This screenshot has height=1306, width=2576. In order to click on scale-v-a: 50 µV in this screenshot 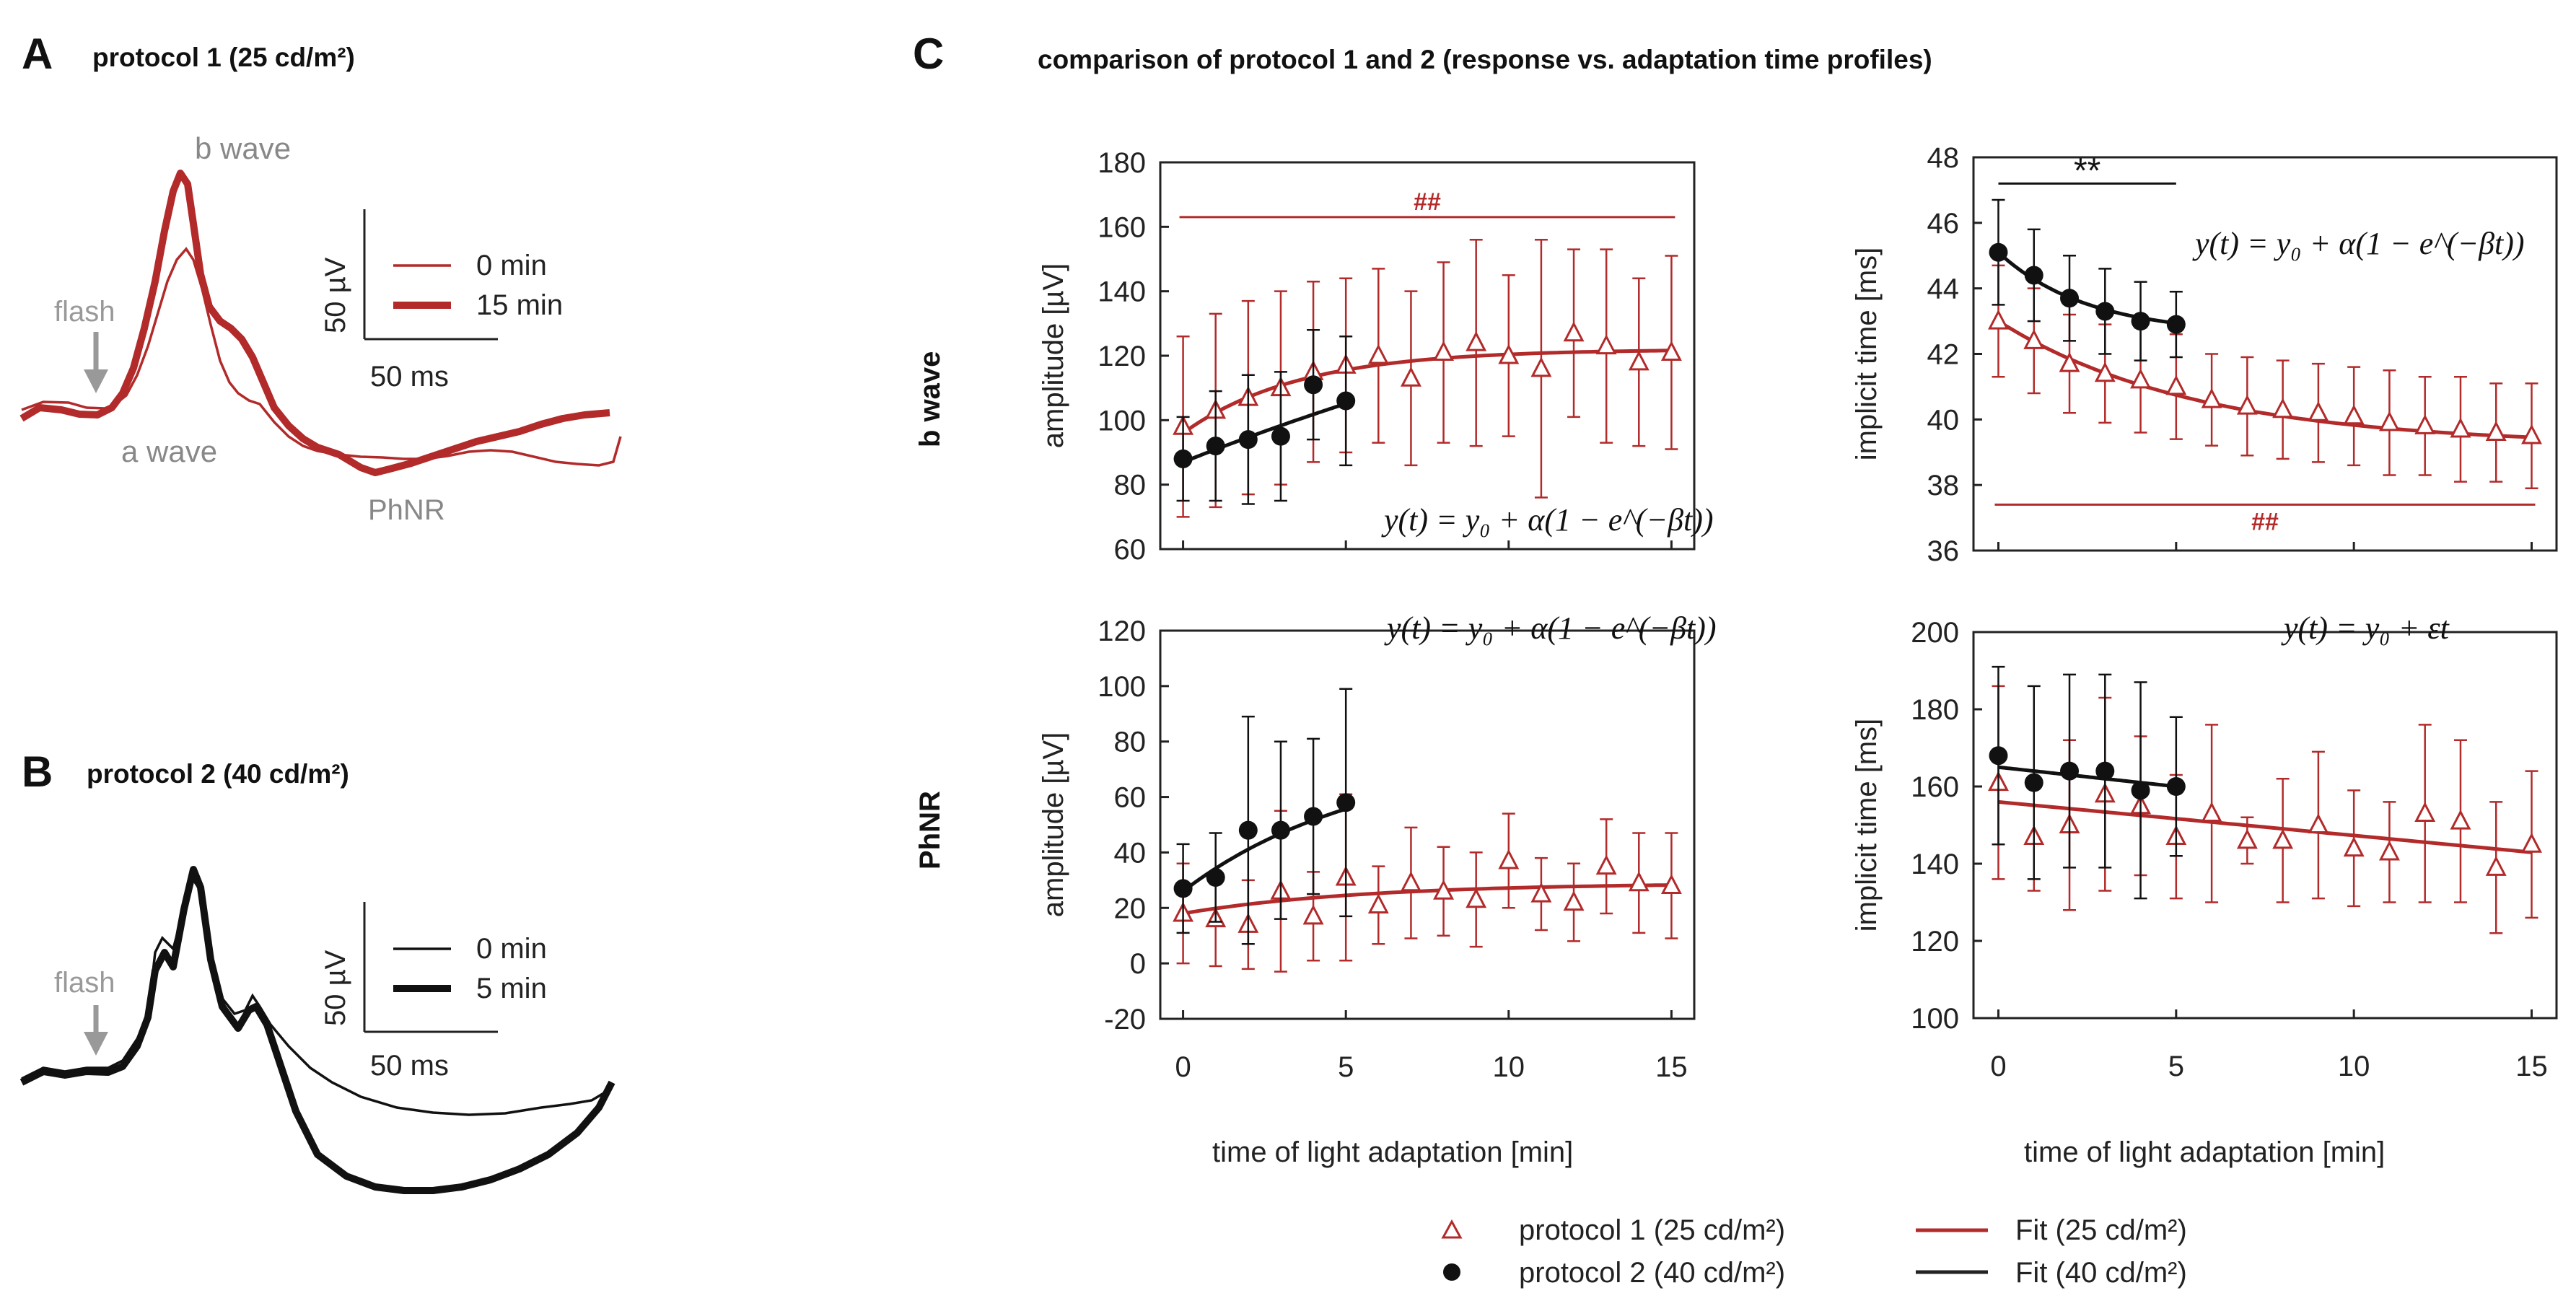, I will do `click(335, 295)`.